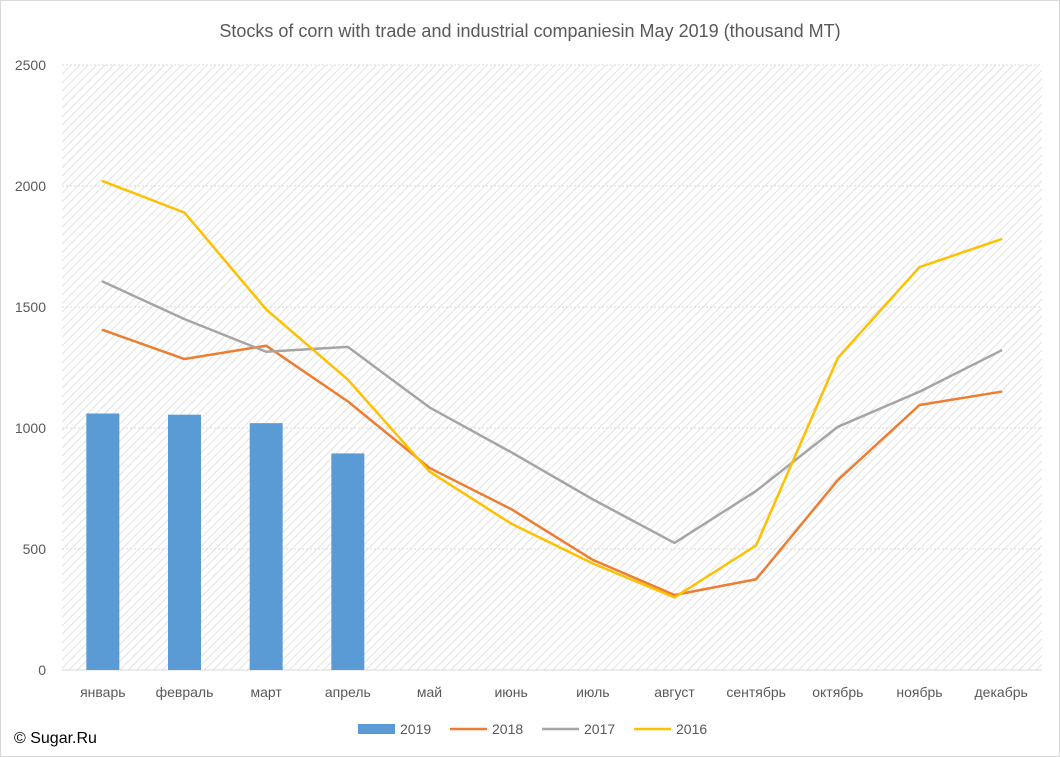 The image size is (1060, 757). Describe the element at coordinates (415, 729) in the screenshot. I see `legend-label-2019: 2019` at that location.